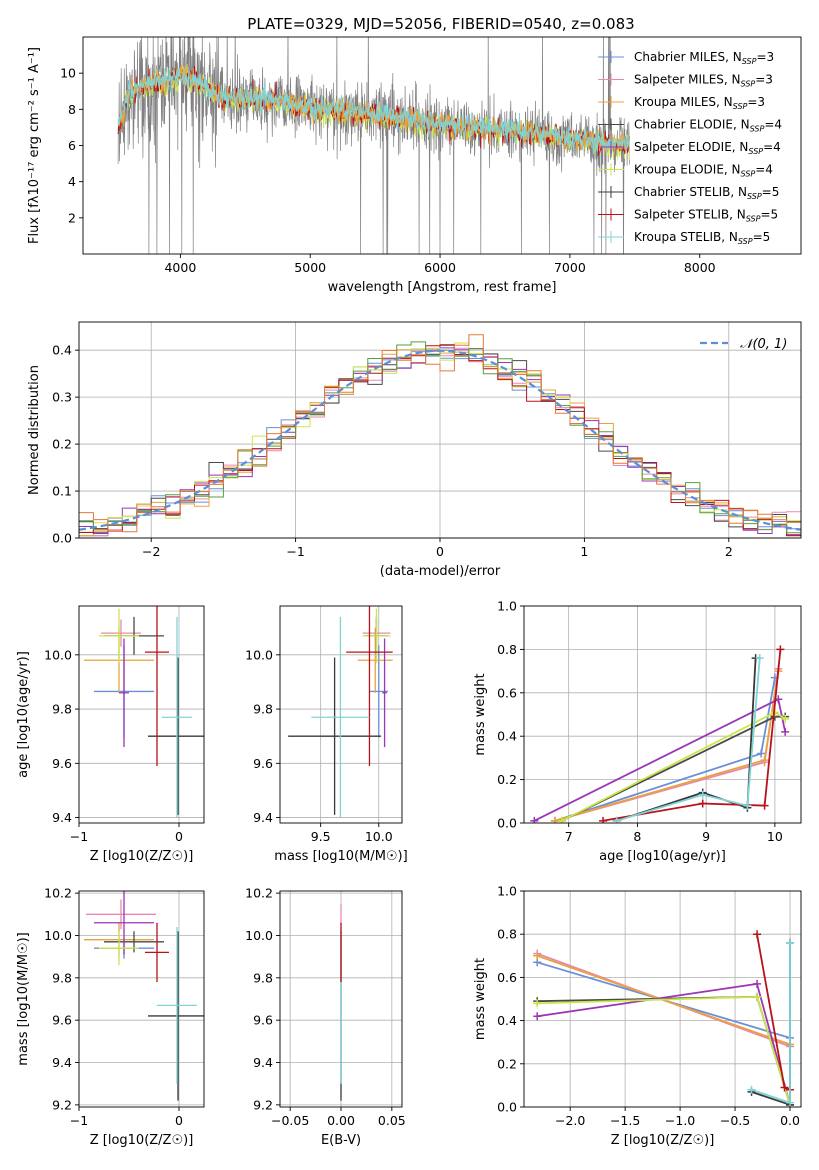 Image resolution: width=819 pixels, height=1170 pixels. I want to click on y-tick-label: 8, so click(72, 109).